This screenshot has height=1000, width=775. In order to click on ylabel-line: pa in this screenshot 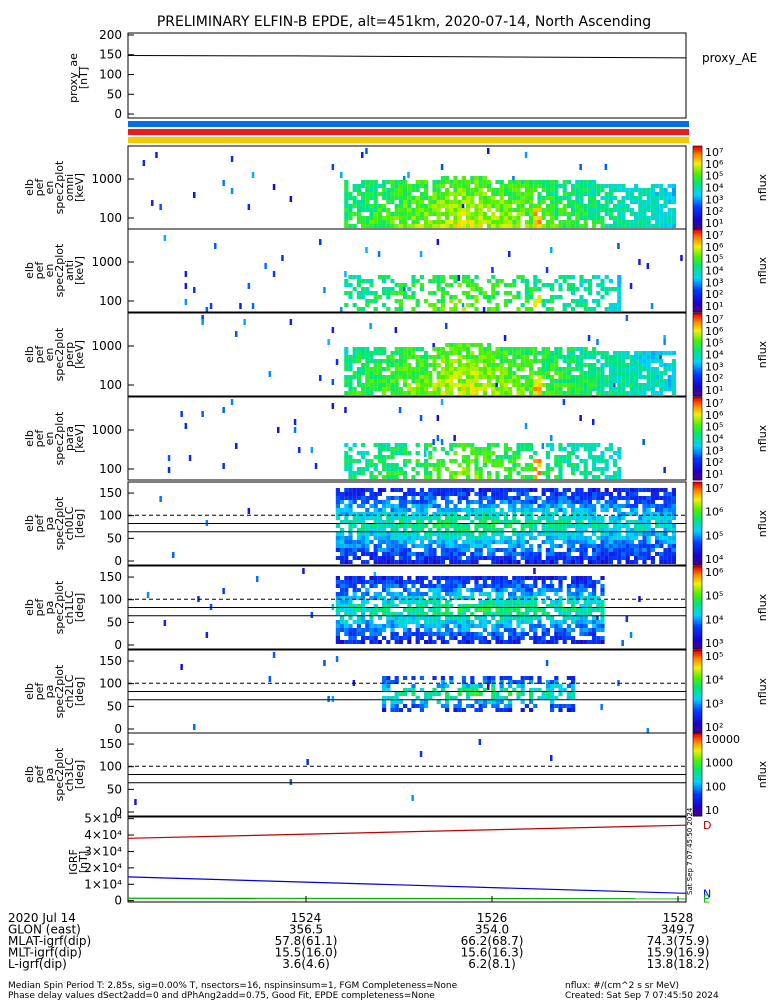, I will do `click(49, 524)`.